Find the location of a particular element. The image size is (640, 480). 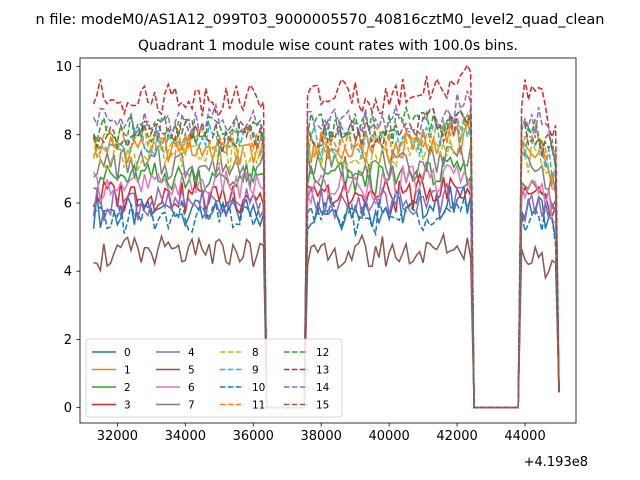

y-tick-label: 4 is located at coordinates (68, 272).